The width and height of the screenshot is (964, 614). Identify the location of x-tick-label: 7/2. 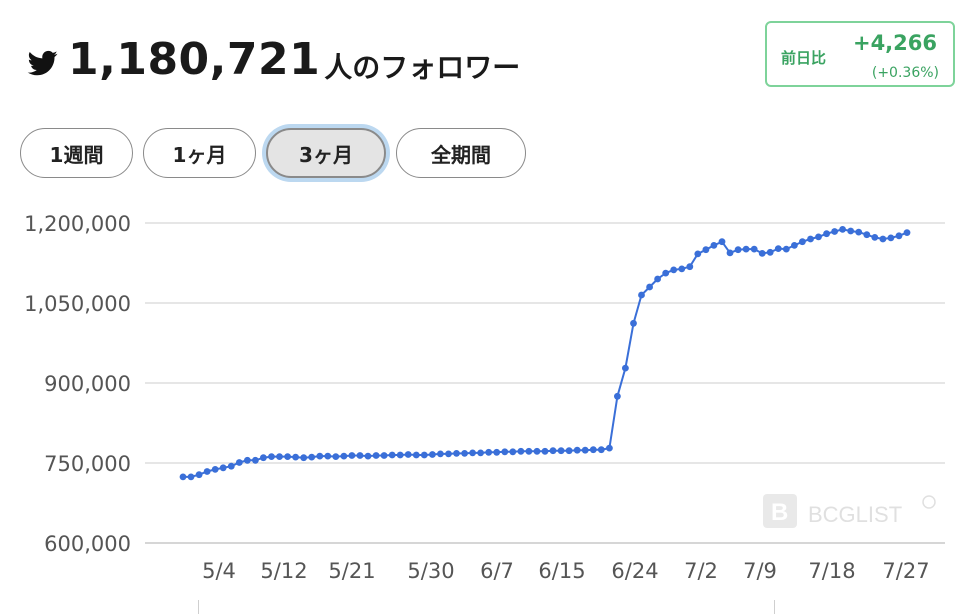
(701, 571).